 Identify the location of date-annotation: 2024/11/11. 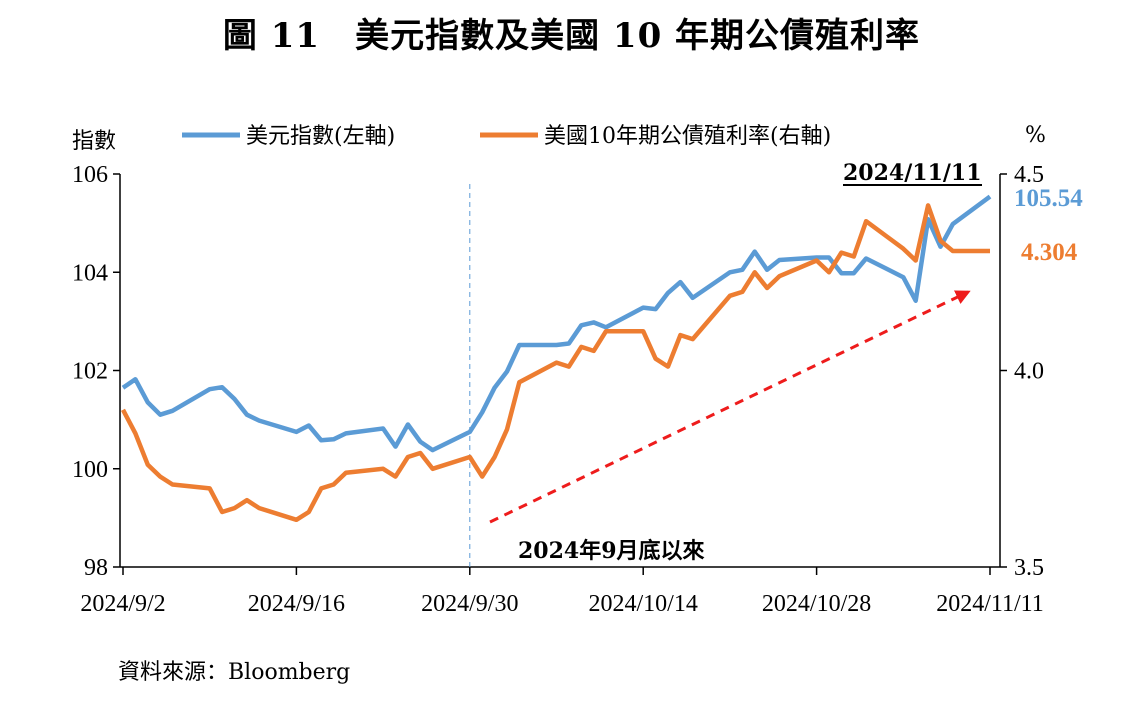
(912, 173).